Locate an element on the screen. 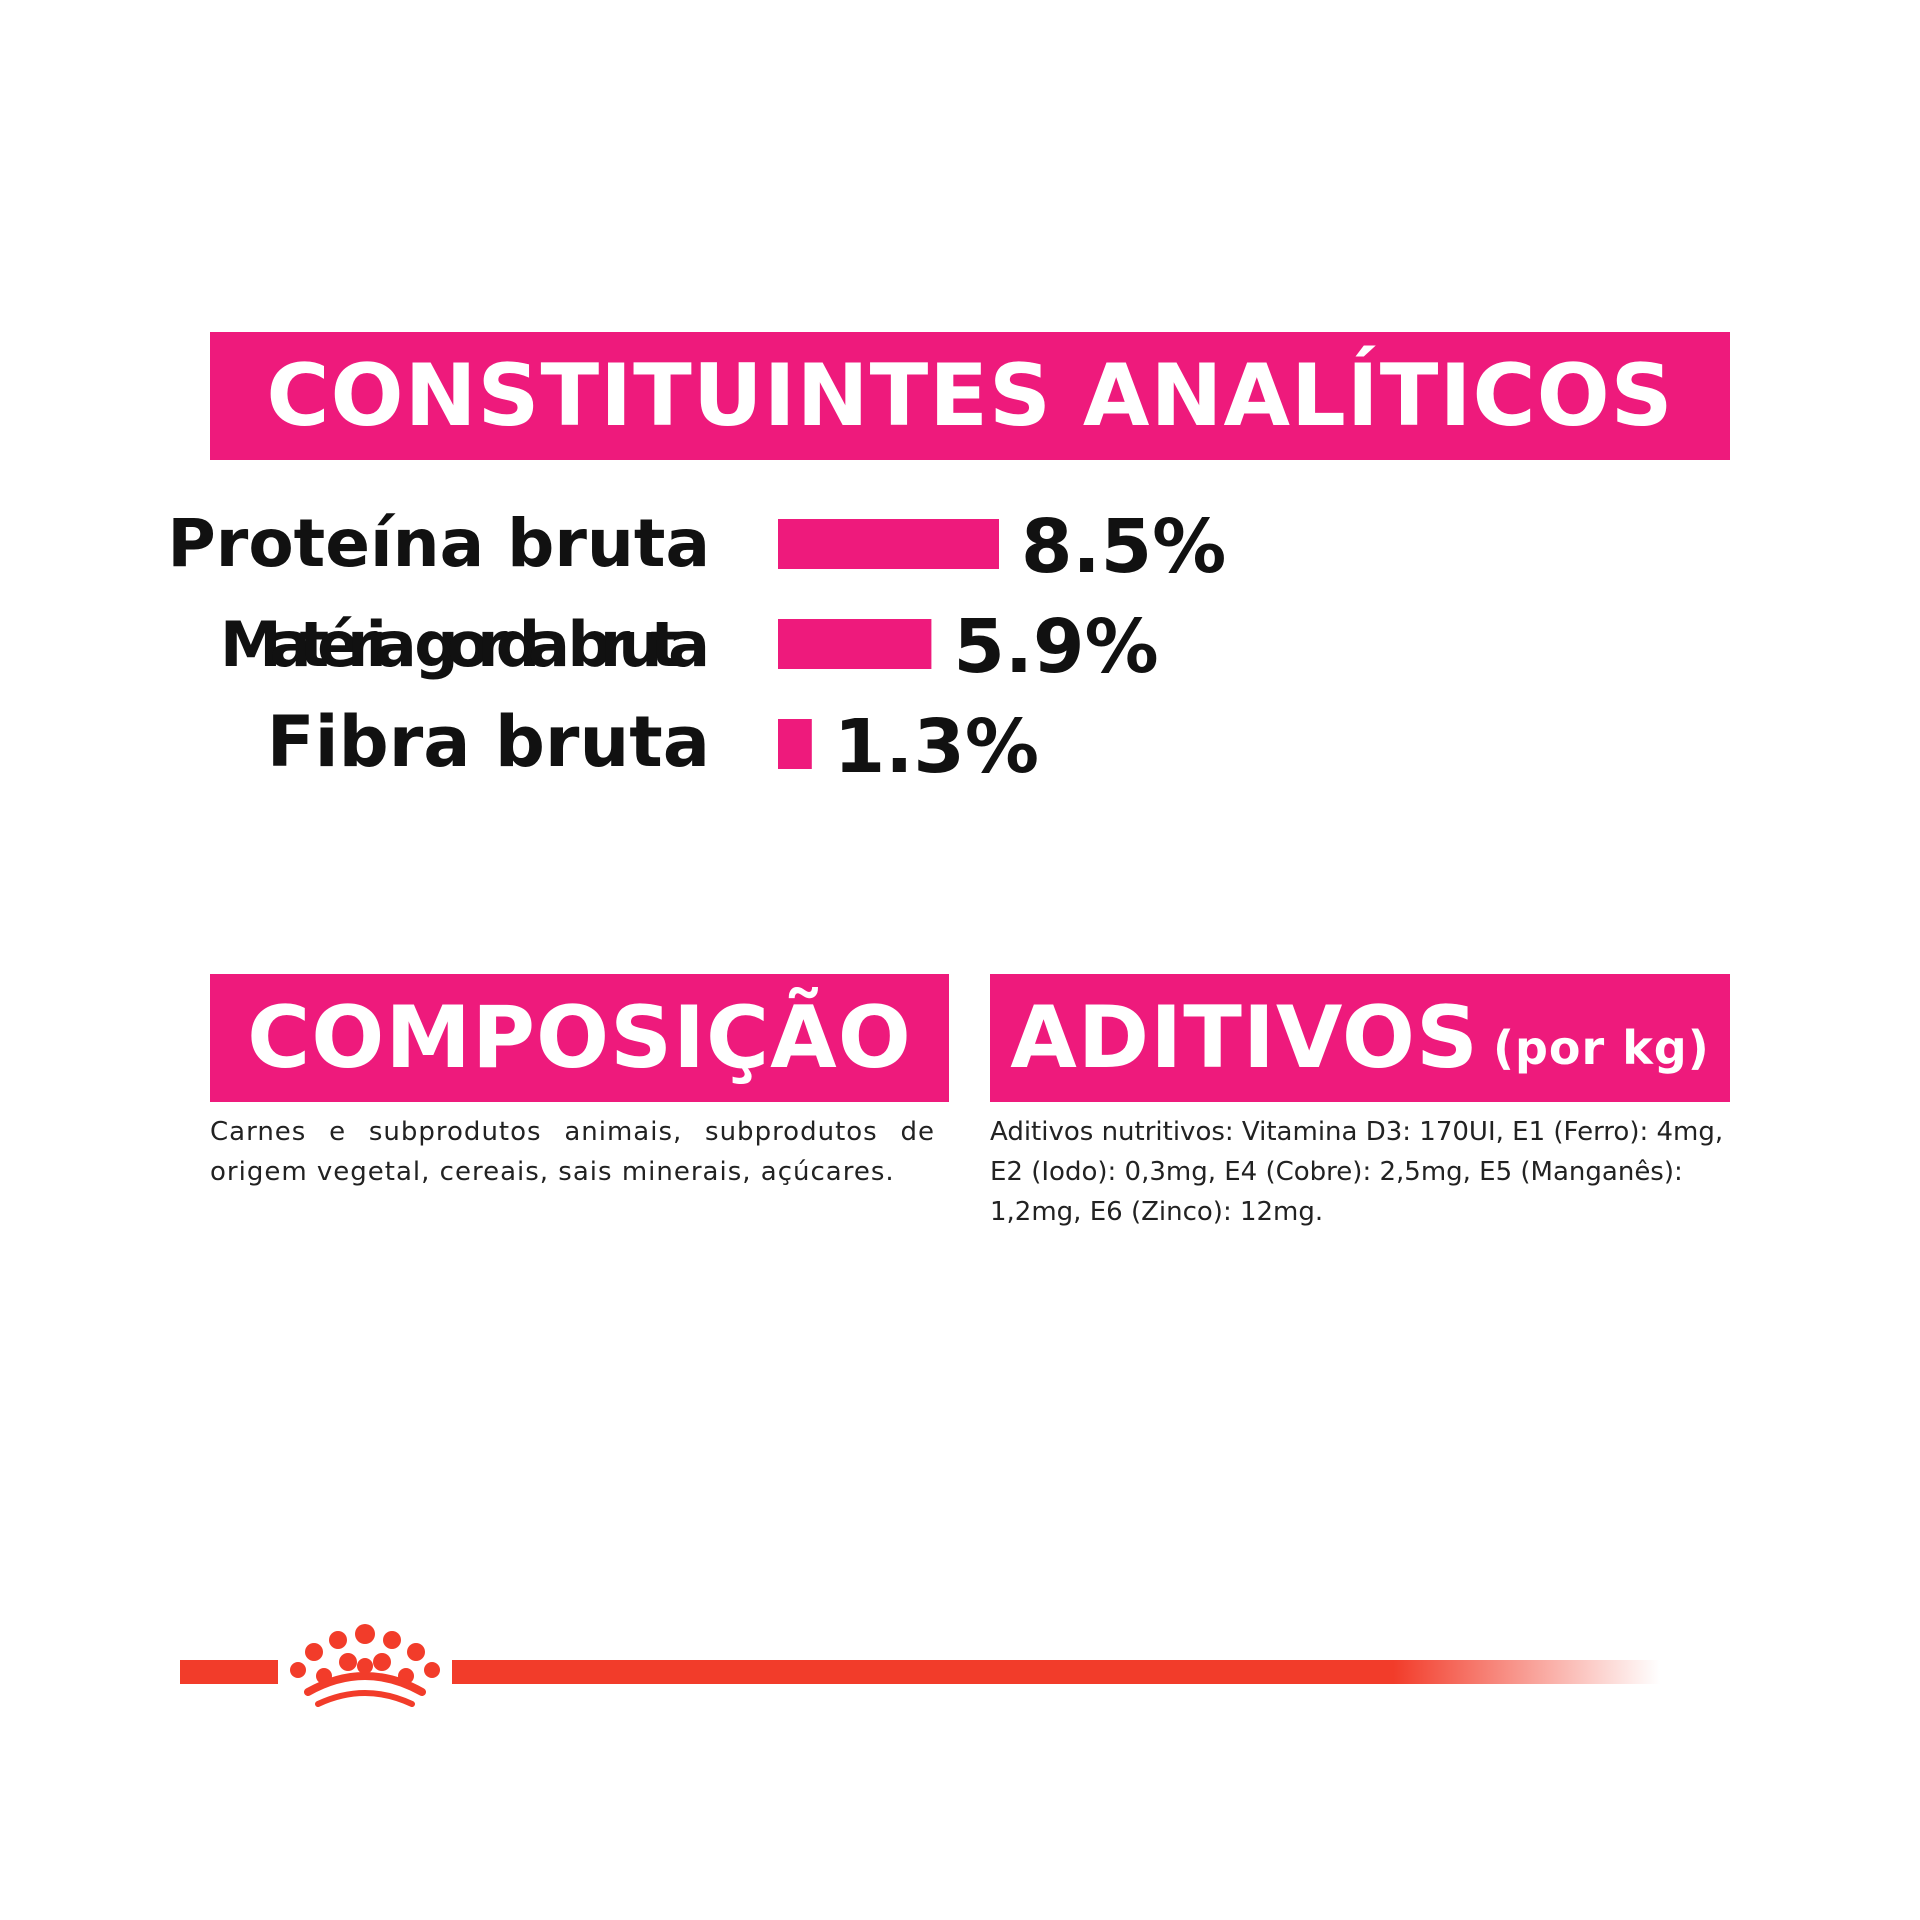  category-label: Fibra bruta is located at coordinates (488, 742).